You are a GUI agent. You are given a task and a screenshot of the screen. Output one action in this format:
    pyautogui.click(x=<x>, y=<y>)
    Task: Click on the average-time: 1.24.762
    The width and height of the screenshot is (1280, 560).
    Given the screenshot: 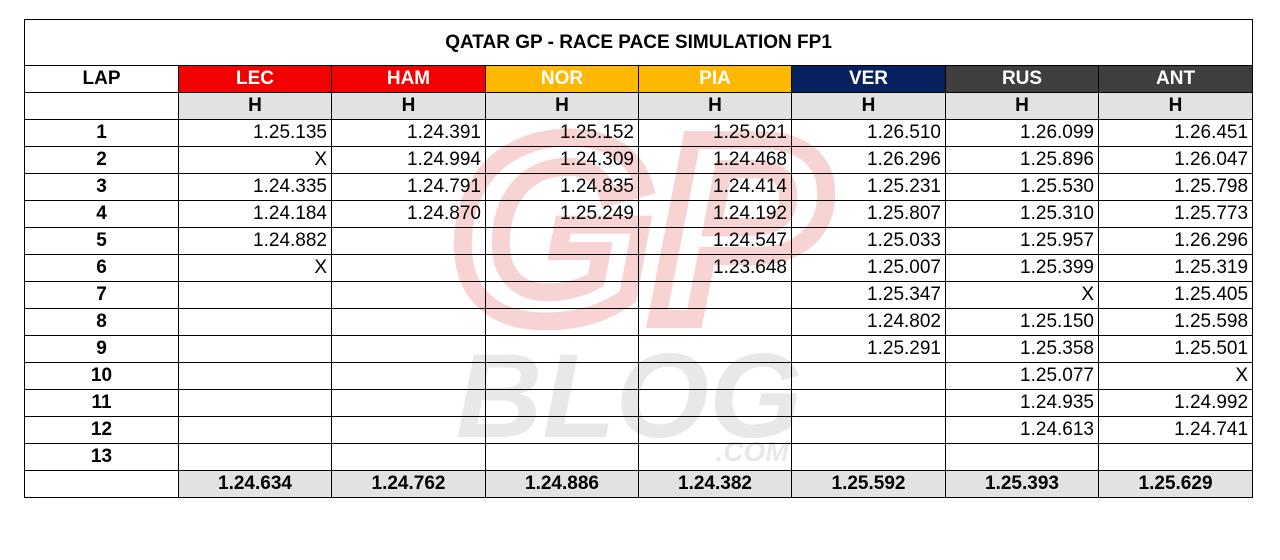 What is the action you would take?
    pyautogui.click(x=408, y=484)
    